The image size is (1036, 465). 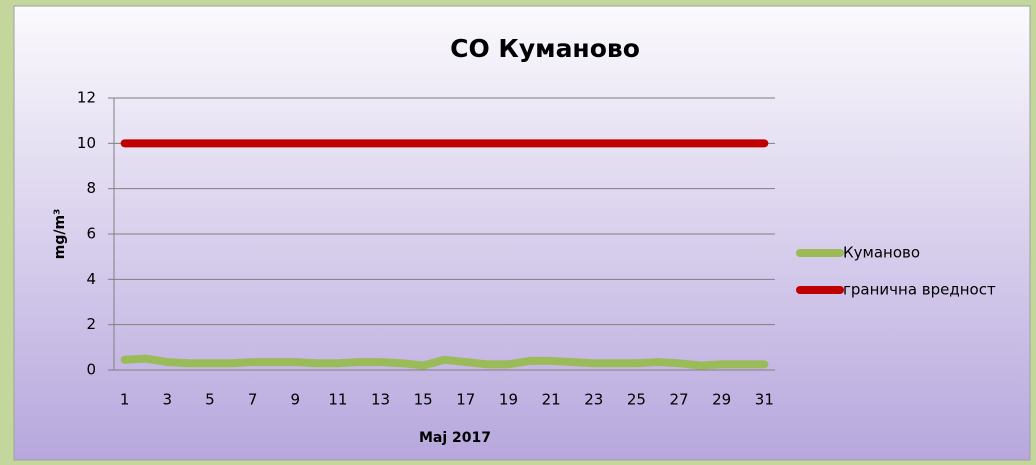 I want to click on x-tick-label: 11, so click(x=337, y=400).